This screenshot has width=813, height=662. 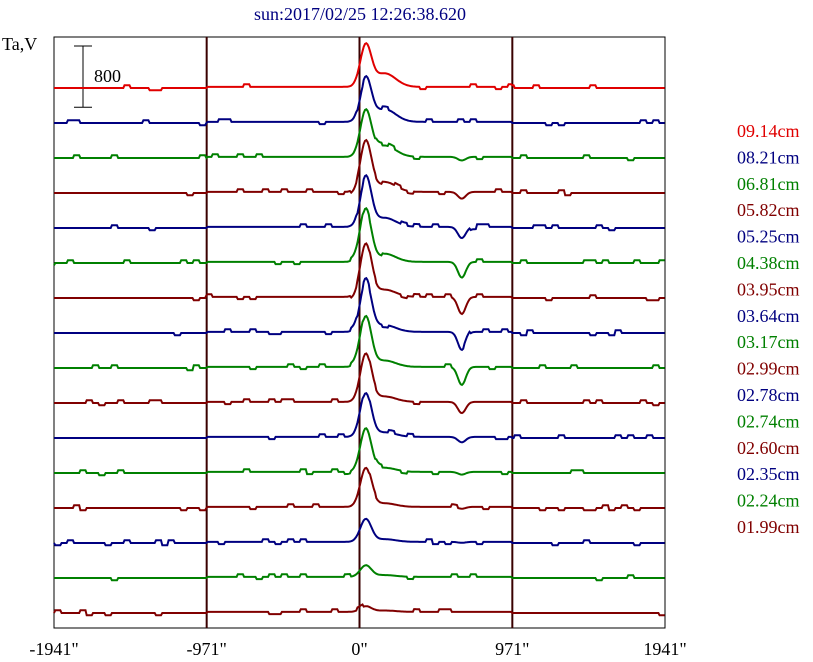 What do you see at coordinates (664, 649) in the screenshot?
I see `x-tick-label: 1941"` at bounding box center [664, 649].